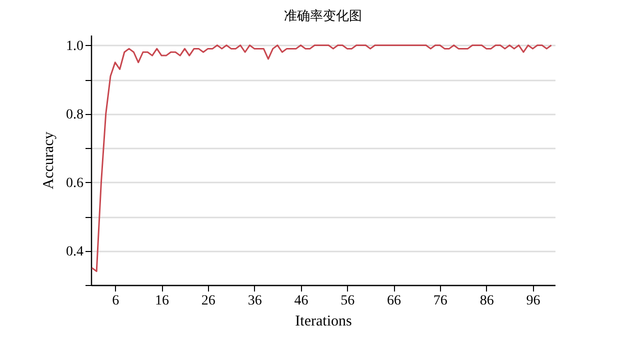  I want to click on x-tick-label: 86, so click(487, 301).